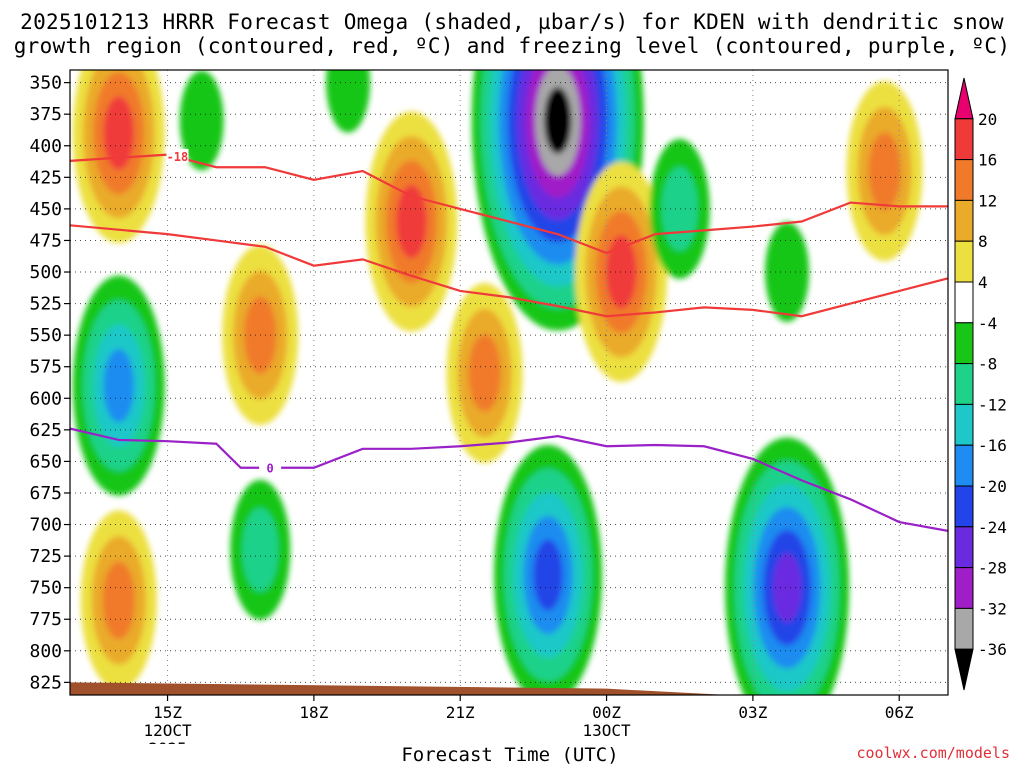  Describe the element at coordinates (167, 712) in the screenshot. I see `x-tick-label: 15Z` at that location.